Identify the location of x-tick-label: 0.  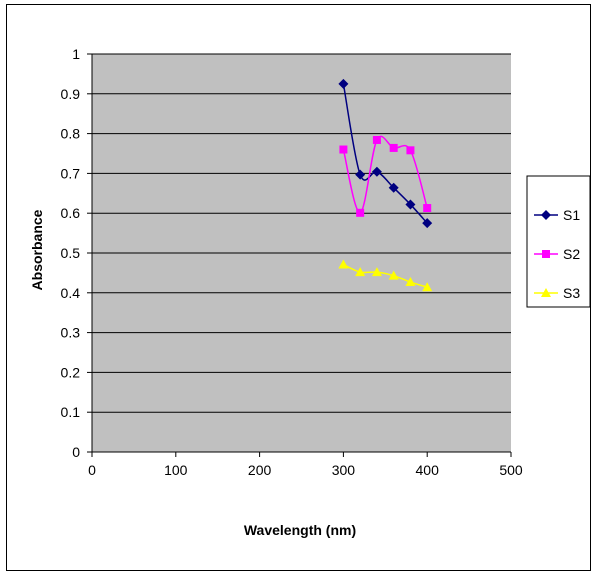
(92, 470).